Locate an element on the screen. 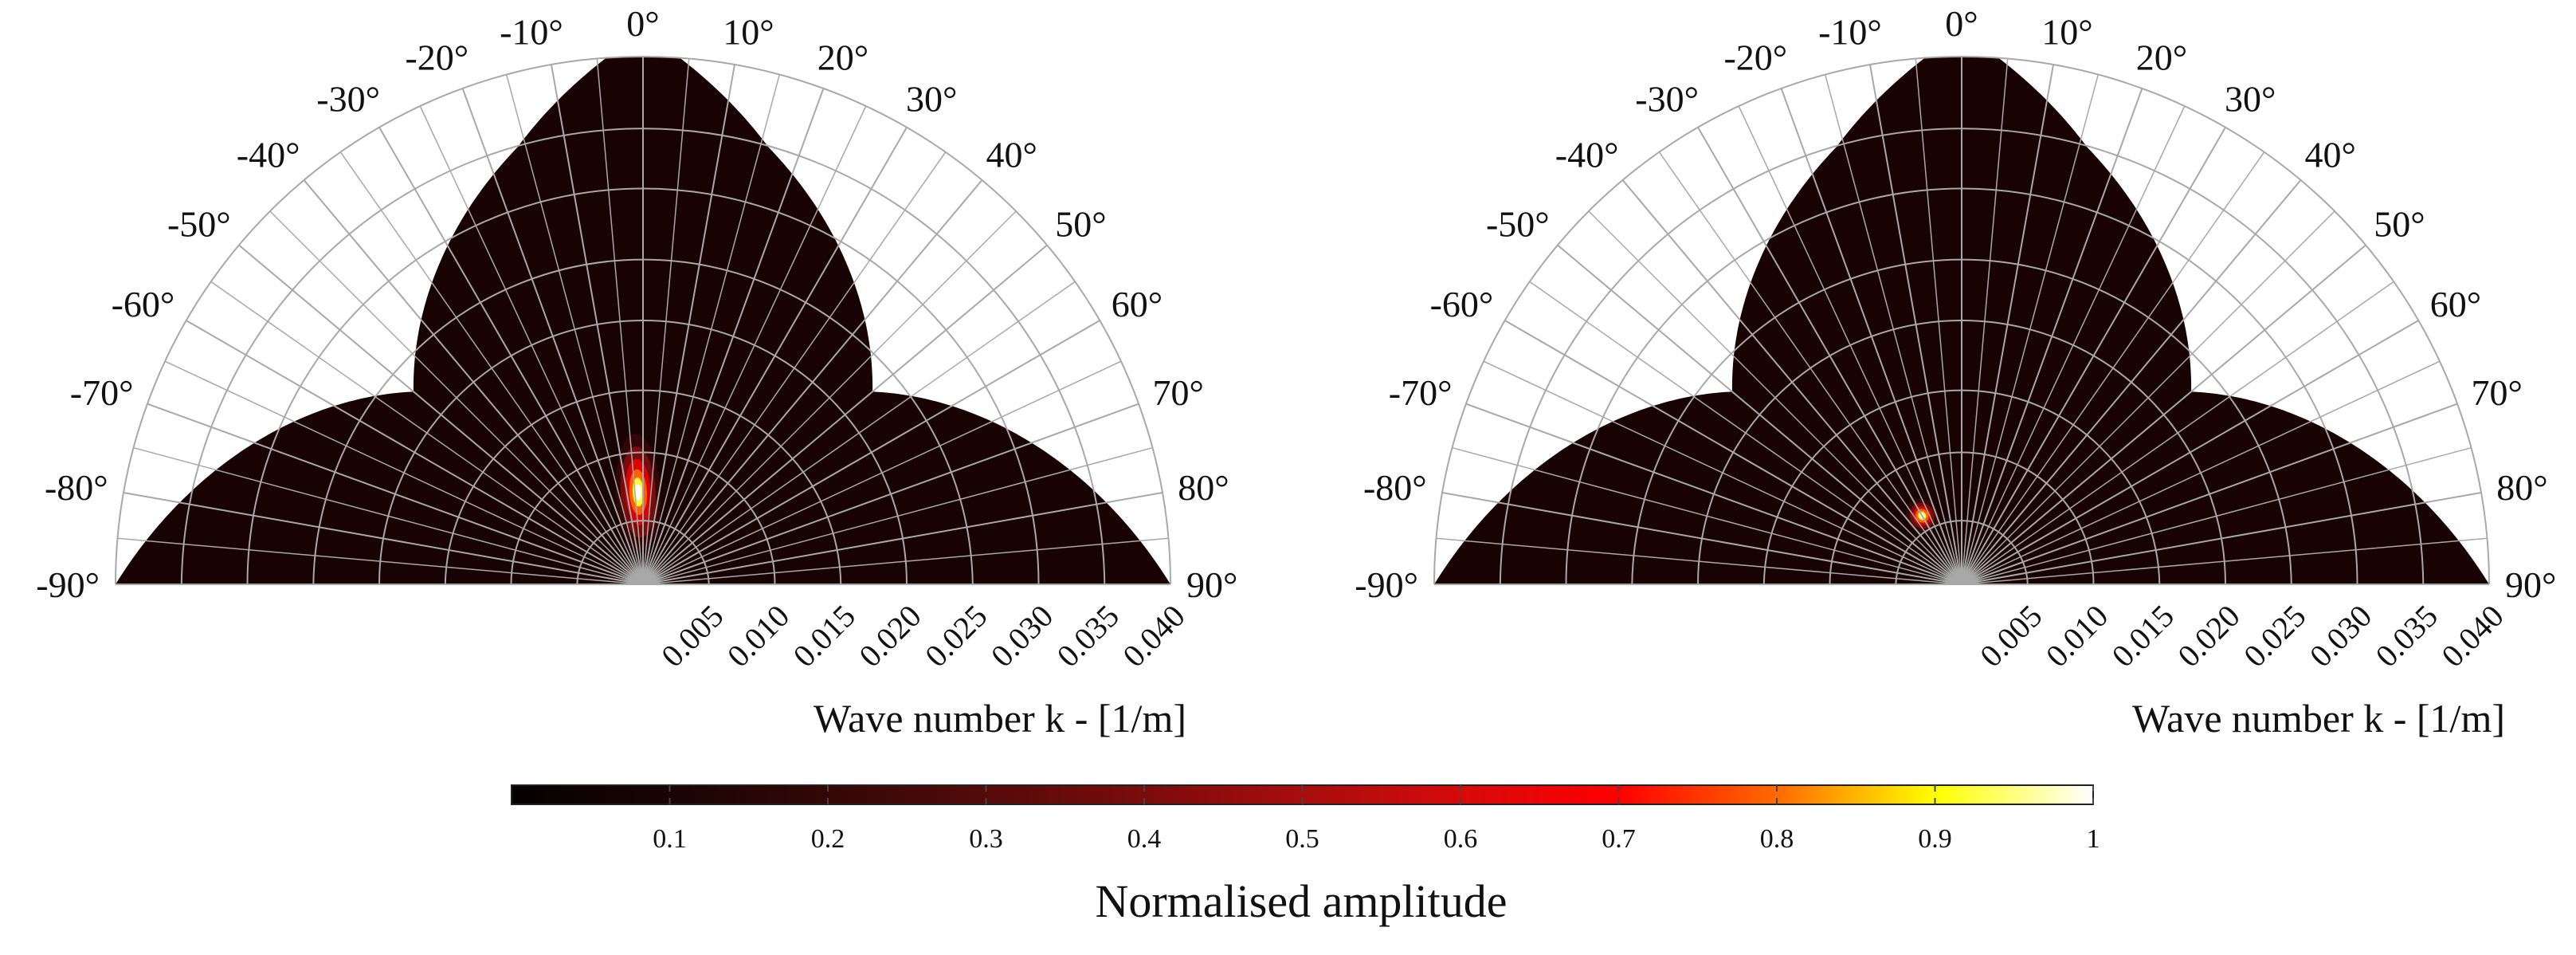 The height and width of the screenshot is (955, 2576). wavenumber-tick-label: 0.005 is located at coordinates (2011, 636).